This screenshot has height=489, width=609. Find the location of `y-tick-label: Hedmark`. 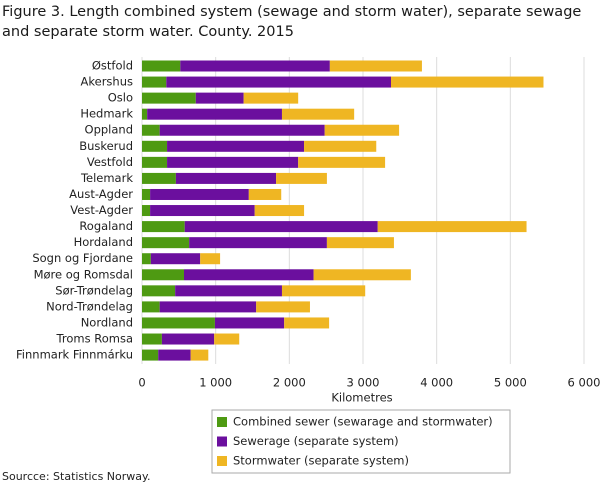

y-tick-label: Hedmark is located at coordinates (106, 114).